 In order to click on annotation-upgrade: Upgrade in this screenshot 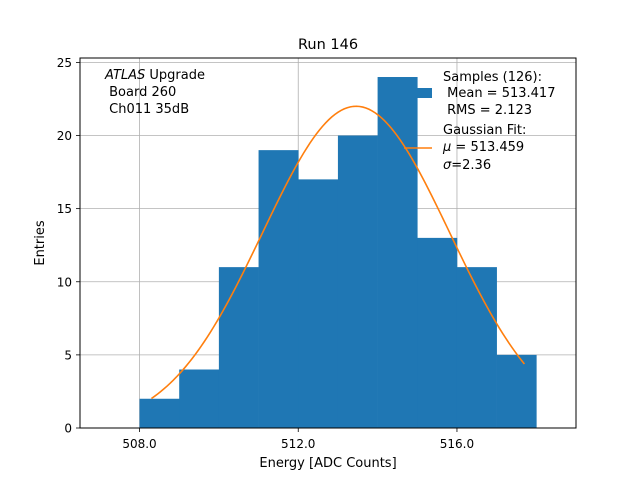, I will do `click(175, 75)`.